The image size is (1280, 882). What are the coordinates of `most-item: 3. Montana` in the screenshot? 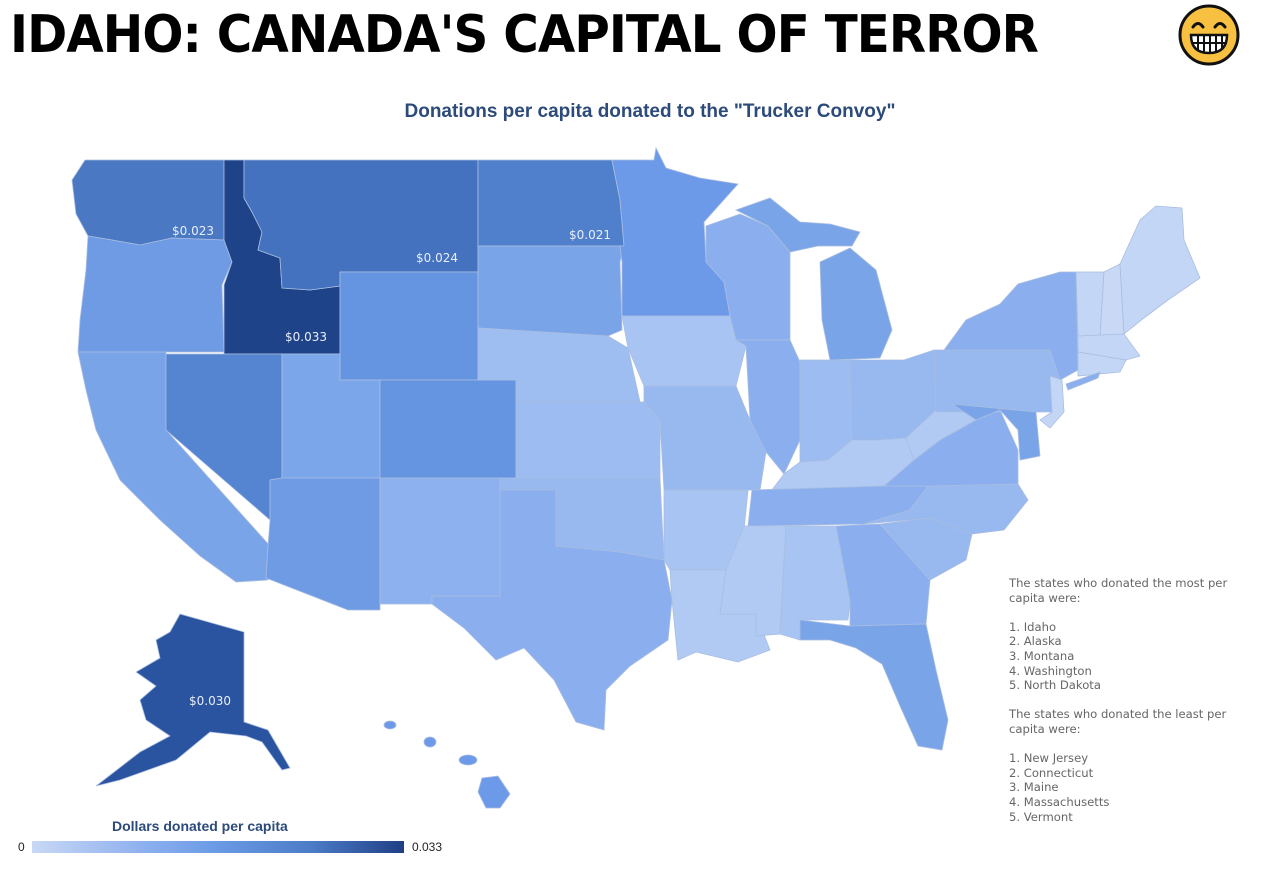 It's located at (1042, 655).